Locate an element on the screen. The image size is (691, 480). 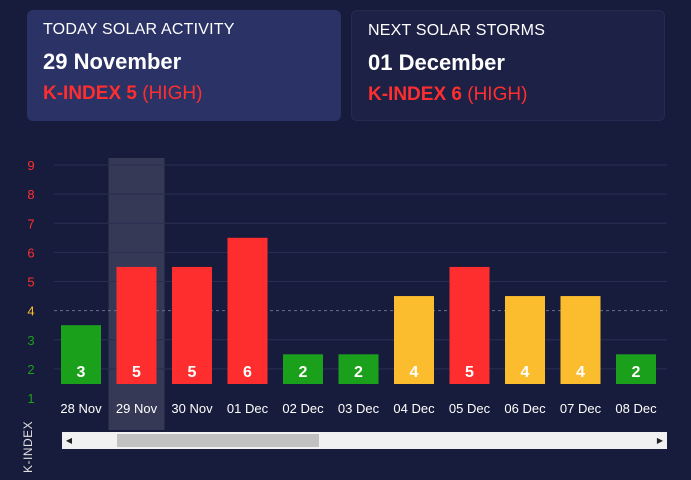
chart-horizontal-scrollbar: ◀ ▶ is located at coordinates (364, 440).